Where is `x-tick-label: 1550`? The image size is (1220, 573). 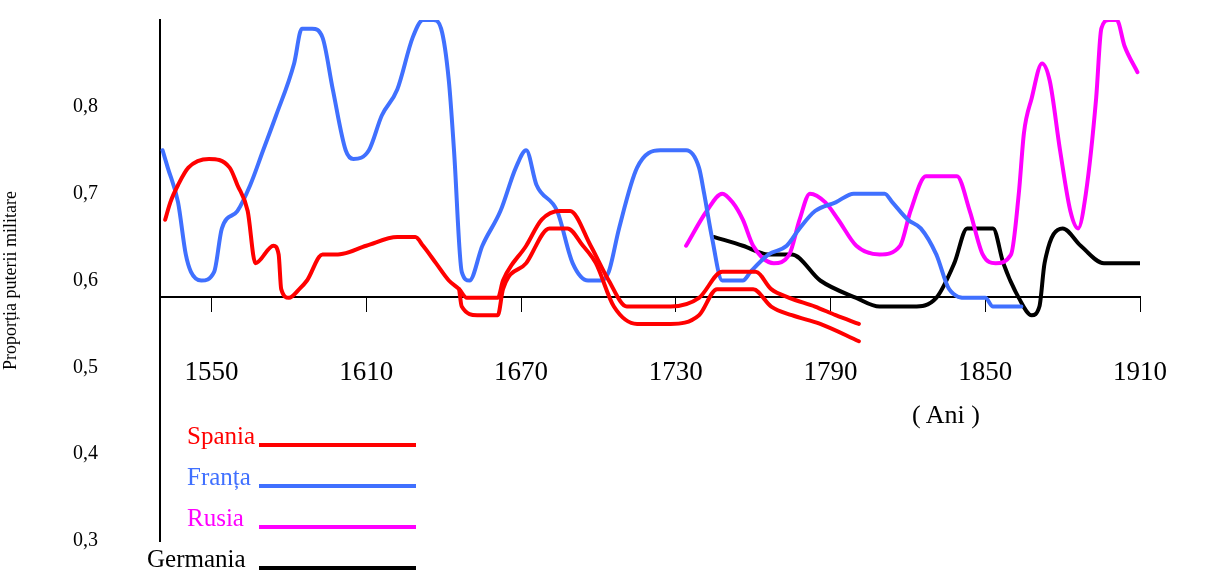 x-tick-label: 1550 is located at coordinates (211, 371).